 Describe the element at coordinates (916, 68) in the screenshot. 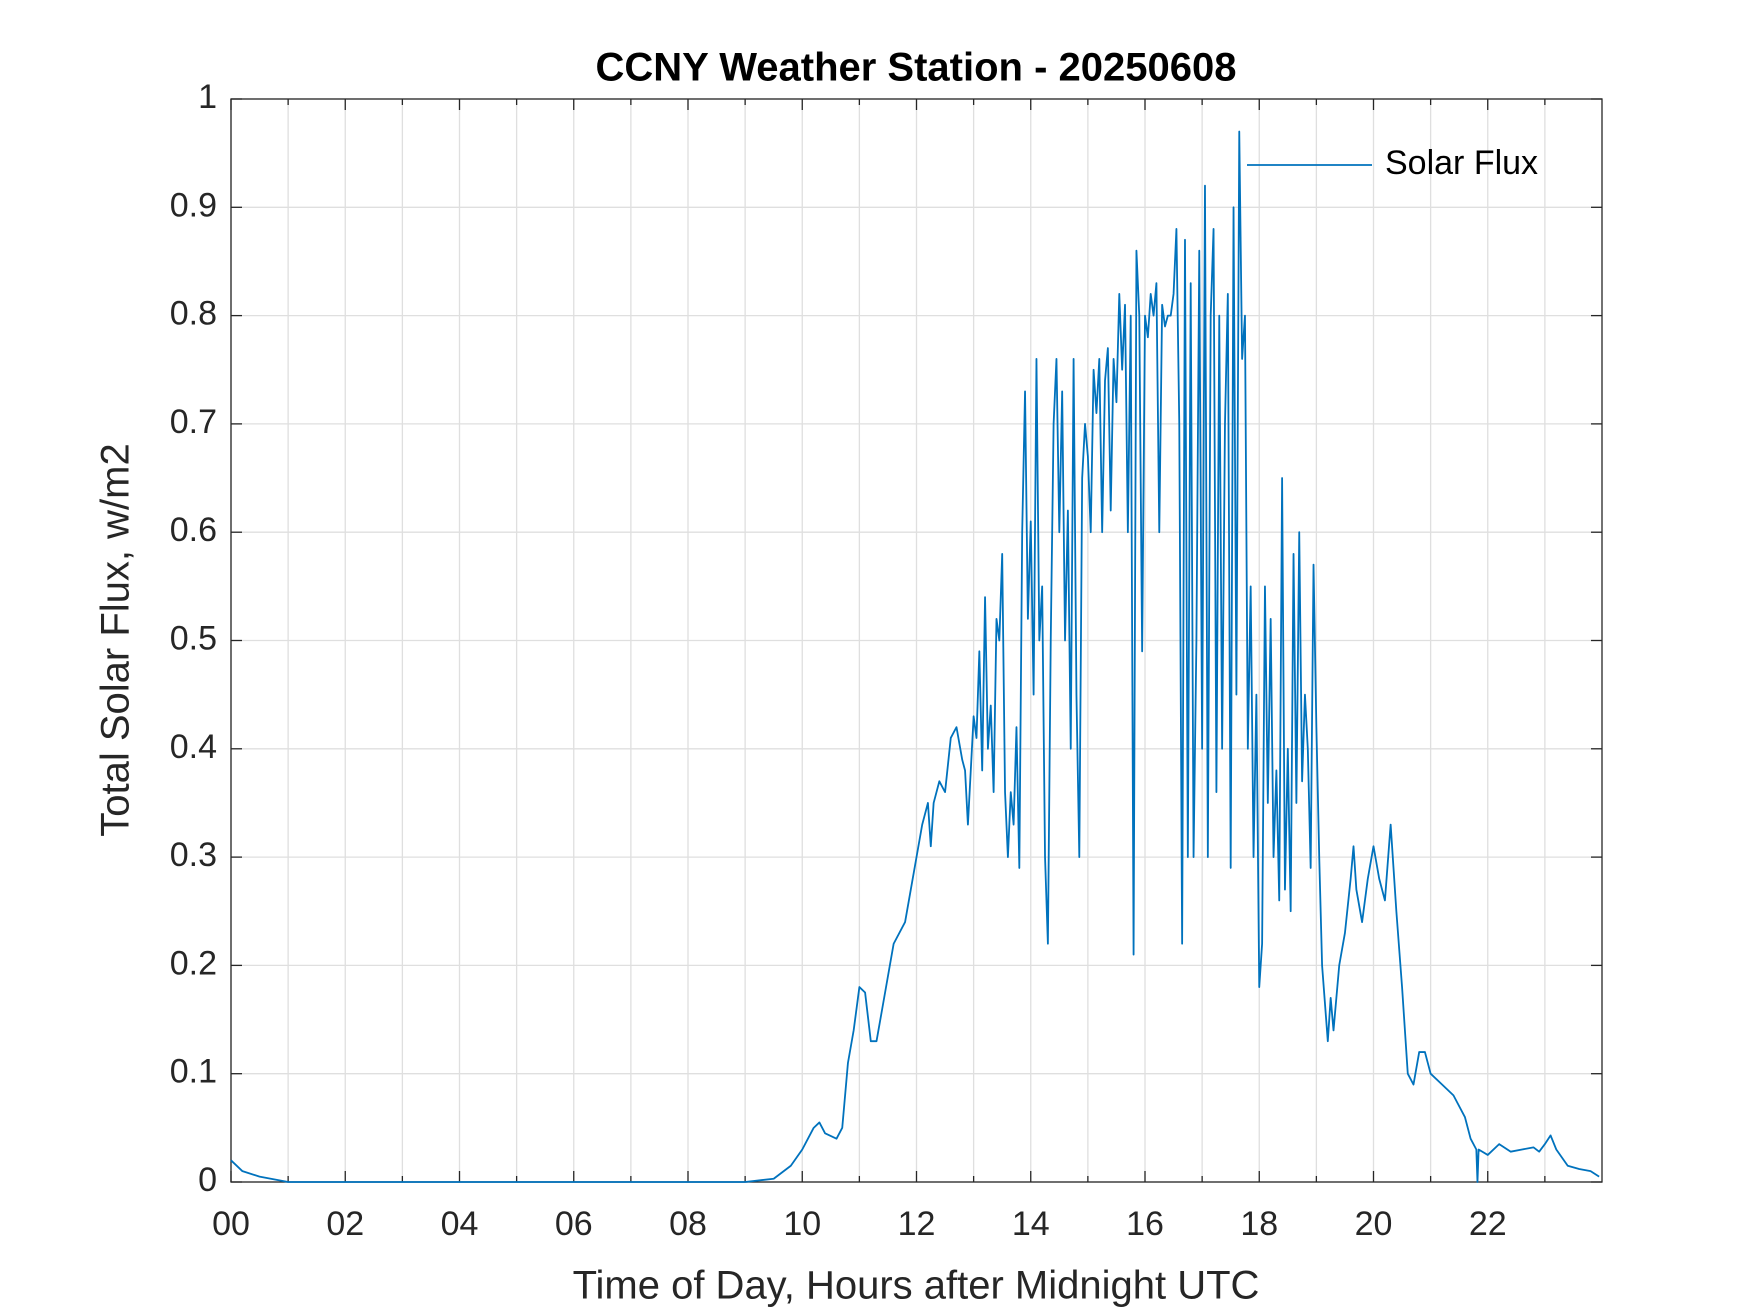

I see `chart-title: CCNY Weather Station - 20250608` at that location.